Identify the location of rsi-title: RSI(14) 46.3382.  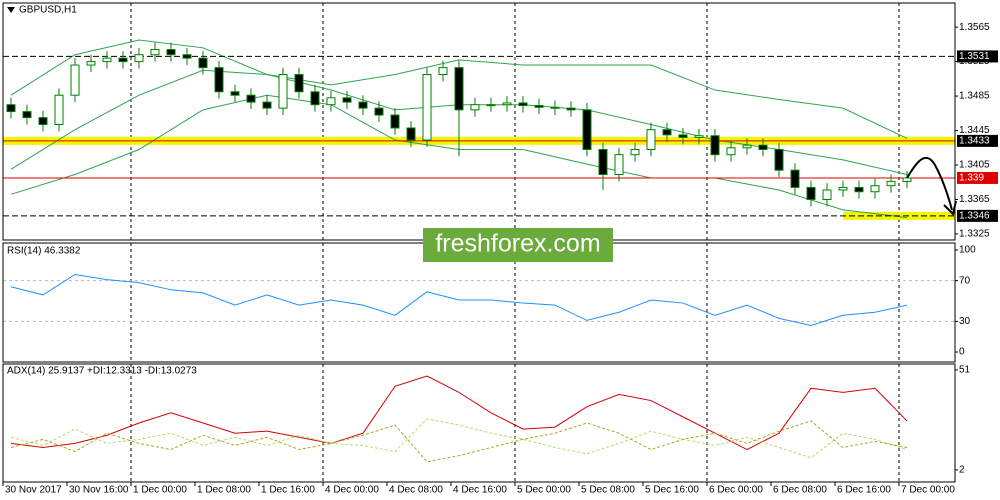
(44, 251).